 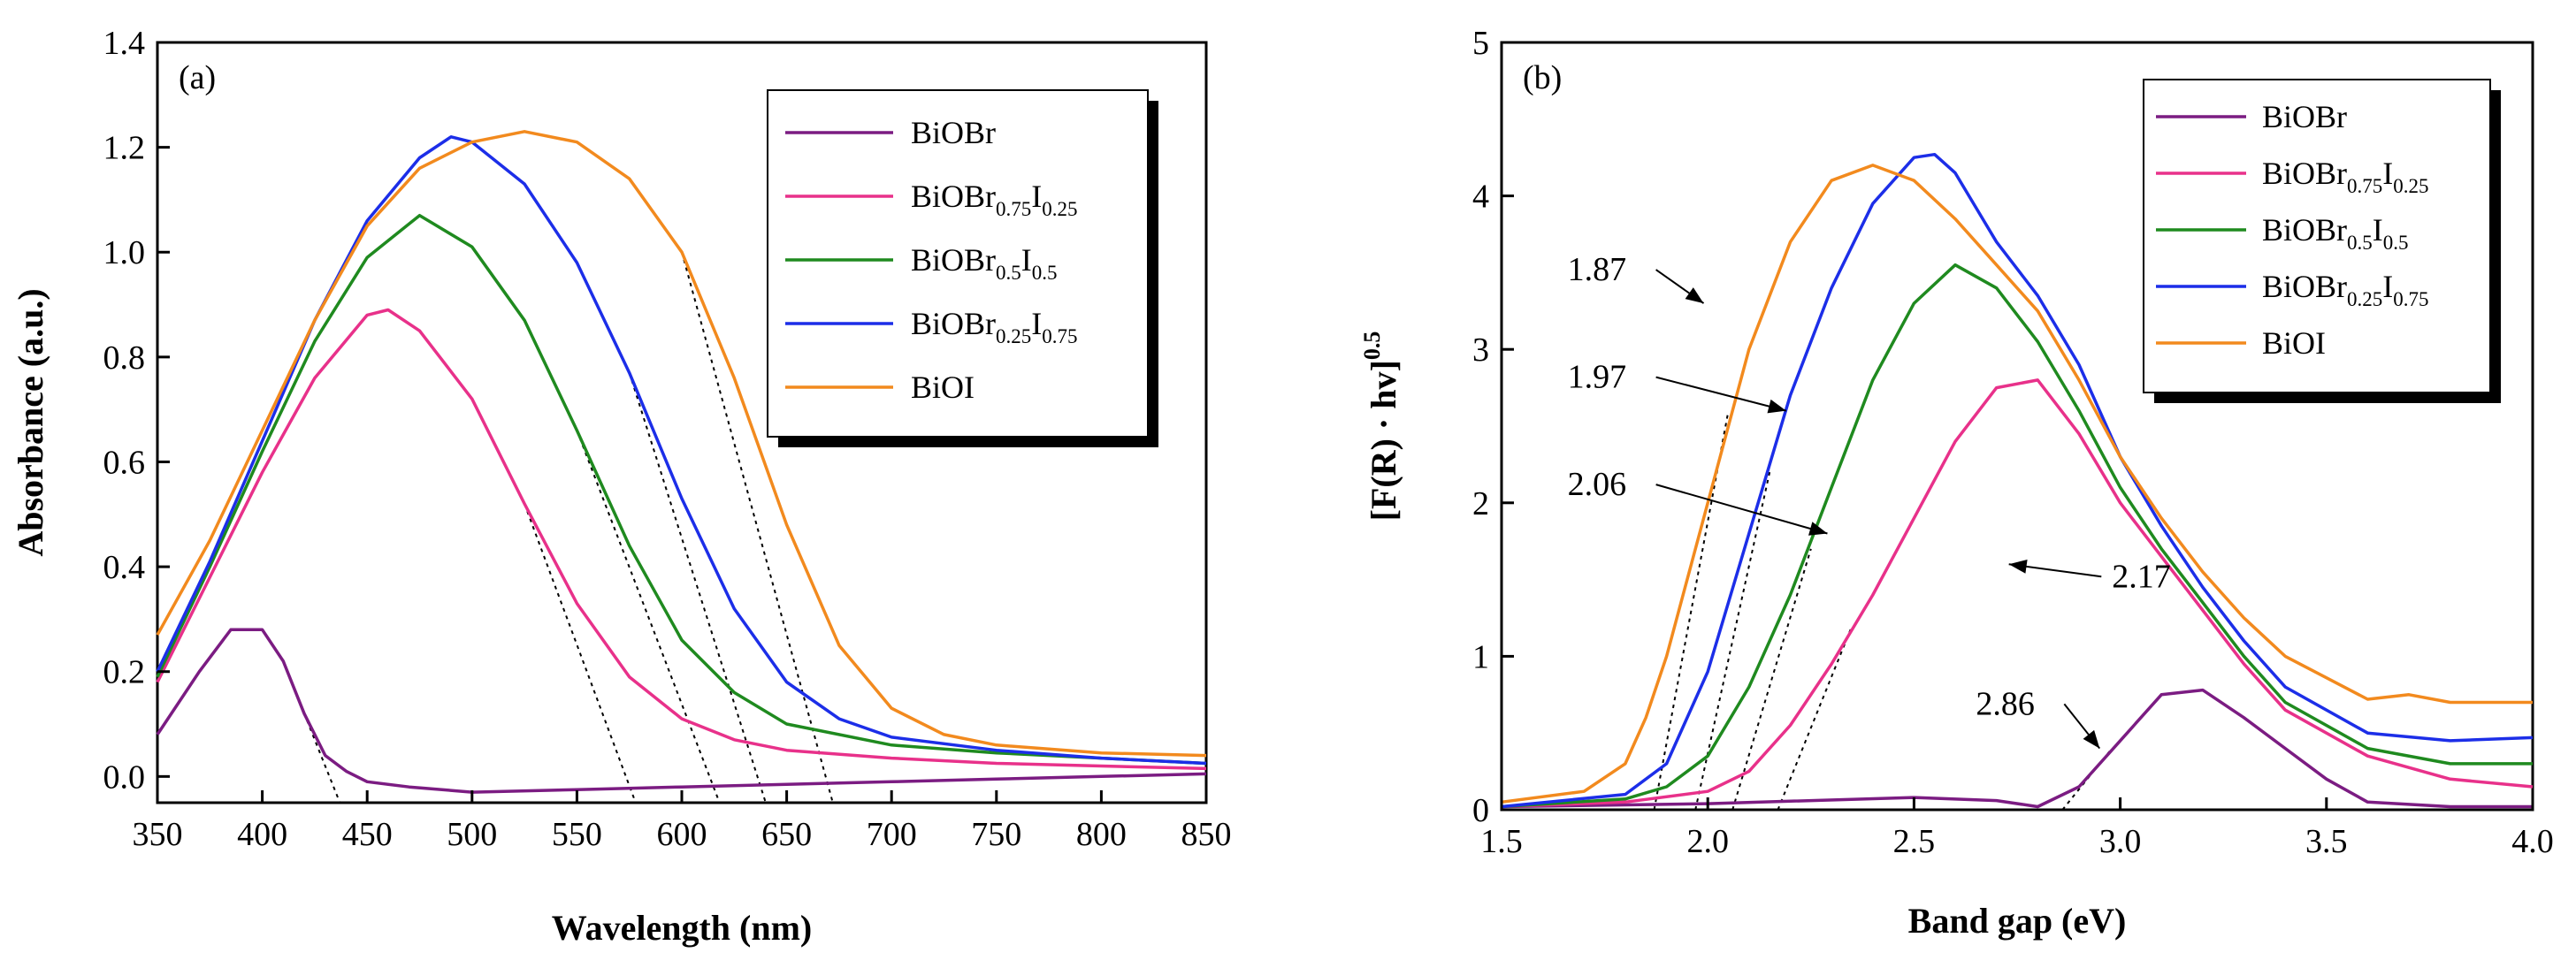 What do you see at coordinates (198, 78) in the screenshot?
I see `panel-label: (a)` at bounding box center [198, 78].